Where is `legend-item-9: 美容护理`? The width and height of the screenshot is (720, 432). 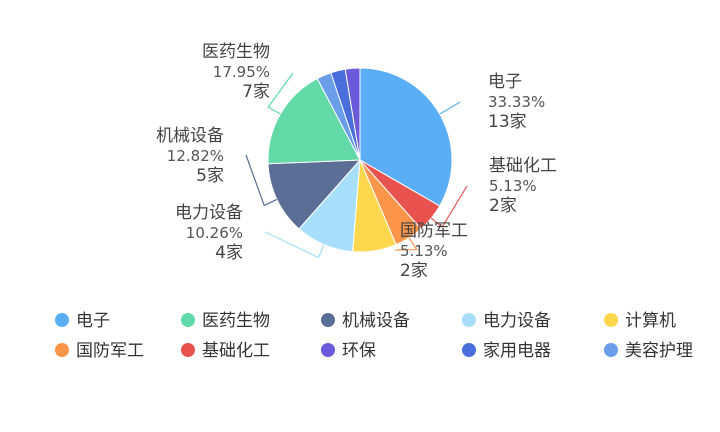
legend-item-9: 美容护理 is located at coordinates (648, 351).